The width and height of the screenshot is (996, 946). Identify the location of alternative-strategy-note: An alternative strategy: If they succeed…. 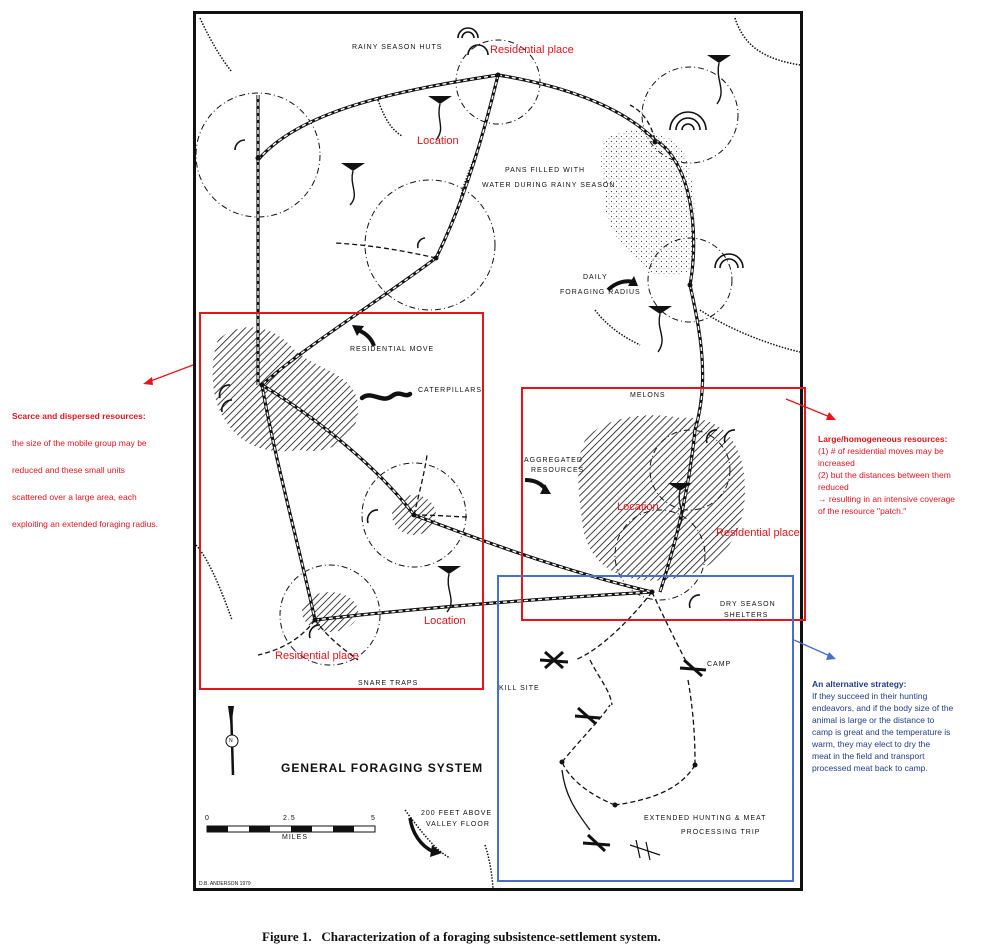
(902, 726).